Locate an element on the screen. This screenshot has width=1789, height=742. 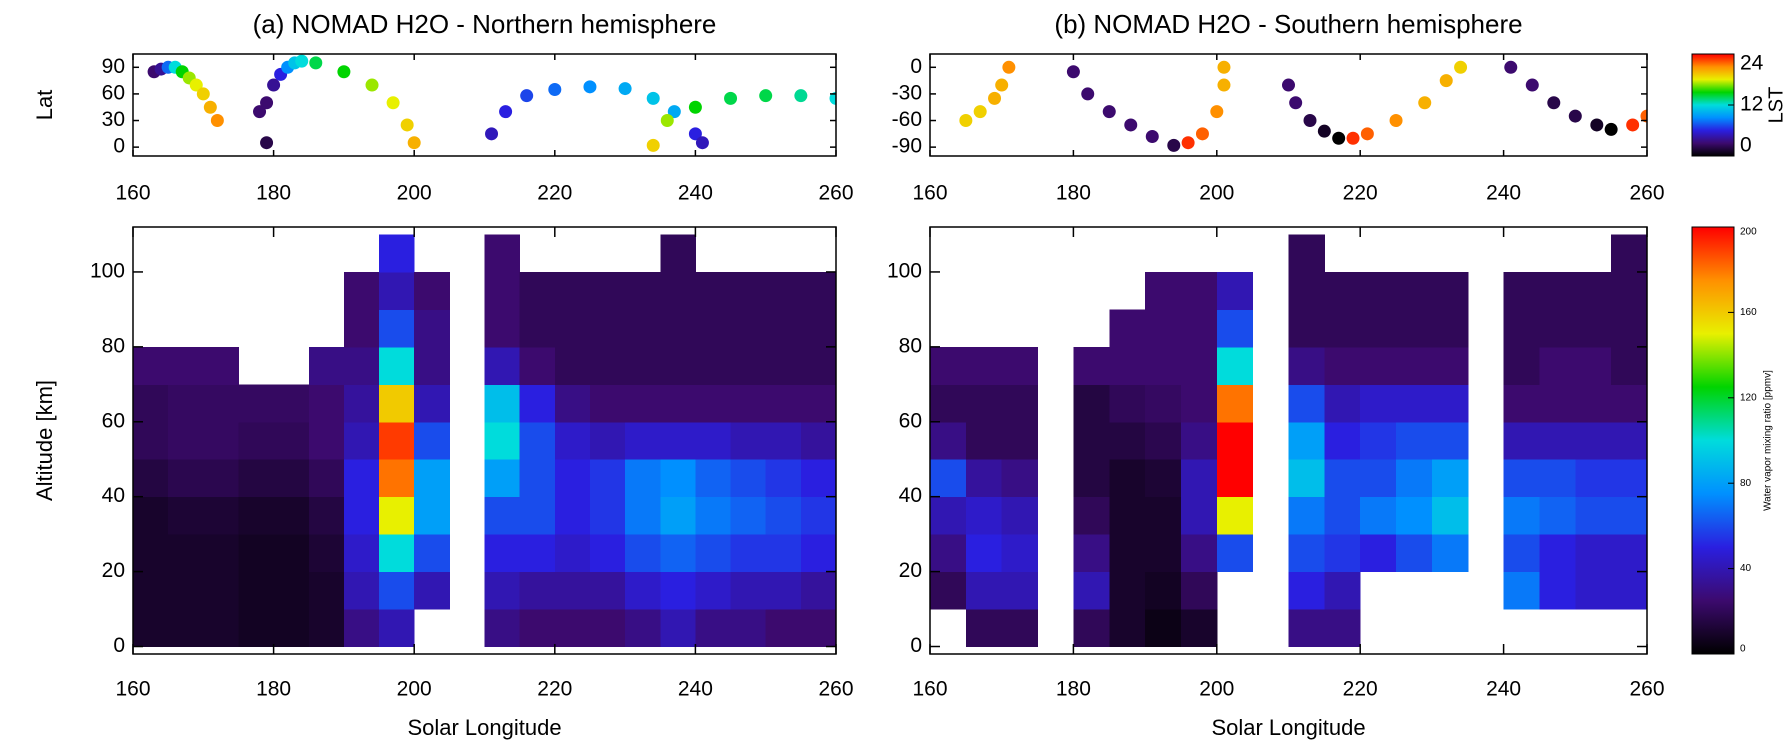
x-tick-label: 180 is located at coordinates (1073, 193).